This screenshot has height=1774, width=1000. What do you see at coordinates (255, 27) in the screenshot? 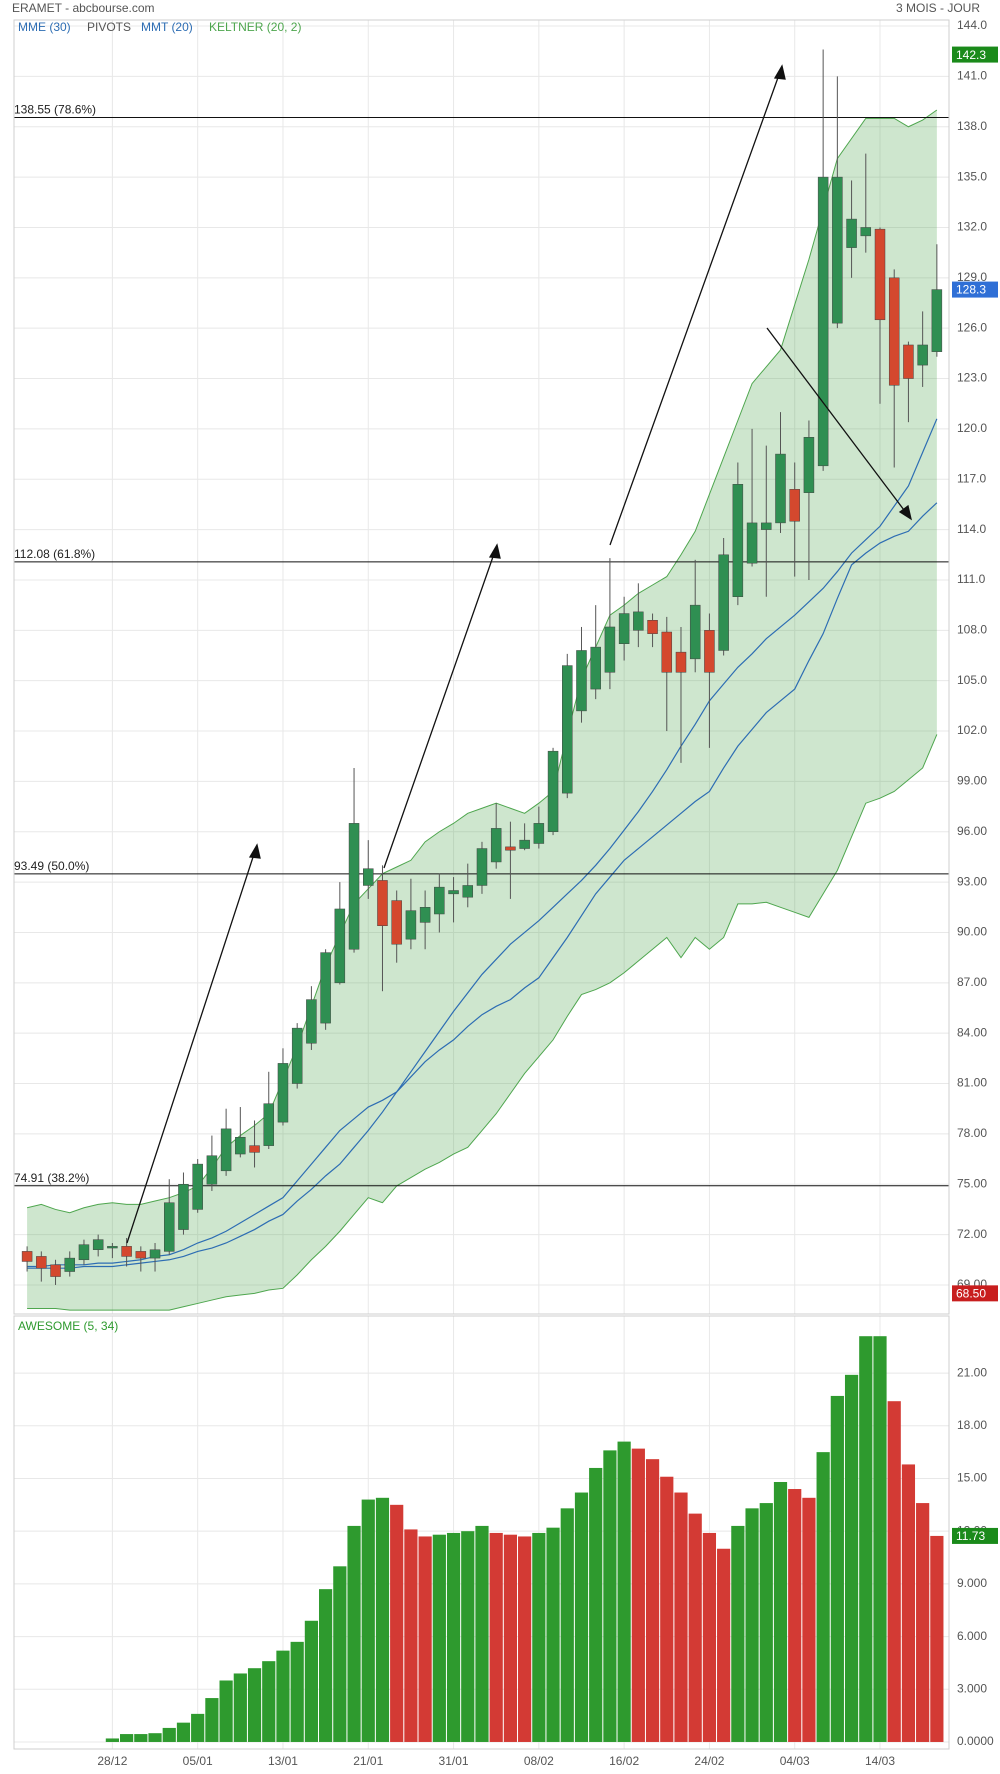
I see `legend-keltner: KELTNER (20, 2)` at bounding box center [255, 27].